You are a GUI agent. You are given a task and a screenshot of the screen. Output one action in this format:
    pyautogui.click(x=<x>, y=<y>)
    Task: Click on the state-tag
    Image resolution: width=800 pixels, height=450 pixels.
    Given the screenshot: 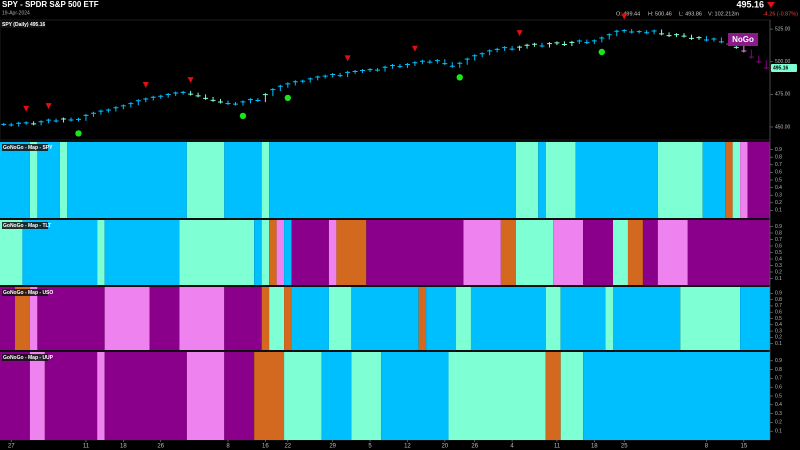 What is the action you would take?
    pyautogui.click(x=743, y=39)
    